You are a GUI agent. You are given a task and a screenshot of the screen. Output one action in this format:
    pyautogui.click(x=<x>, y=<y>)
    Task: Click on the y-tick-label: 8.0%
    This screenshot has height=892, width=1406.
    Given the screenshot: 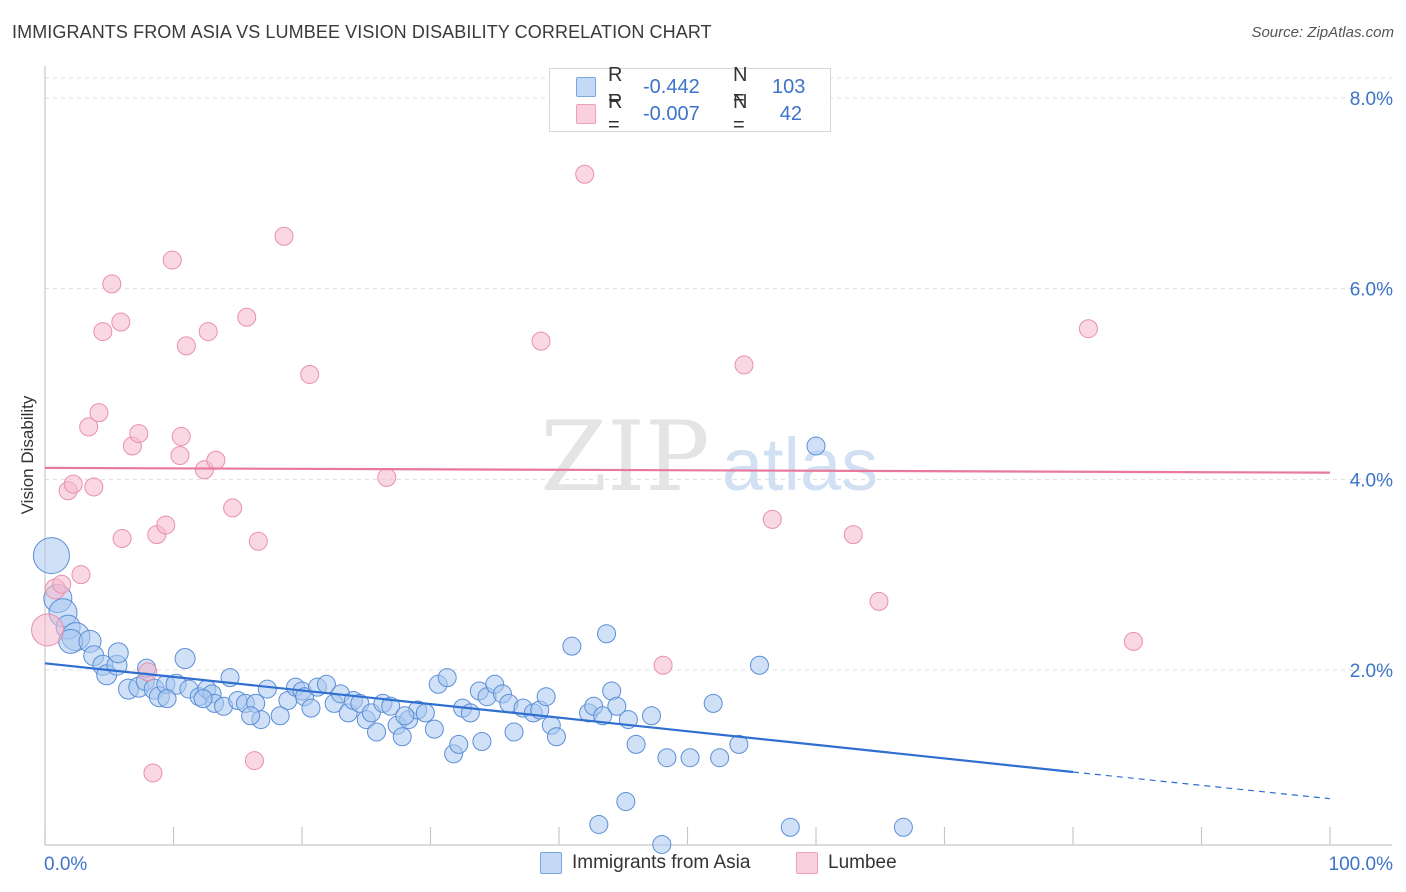 What is the action you would take?
    pyautogui.click(x=1371, y=99)
    